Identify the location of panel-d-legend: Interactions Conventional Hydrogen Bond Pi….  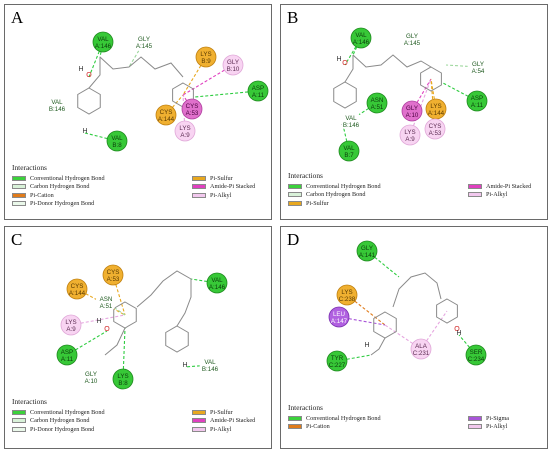
(417, 417).